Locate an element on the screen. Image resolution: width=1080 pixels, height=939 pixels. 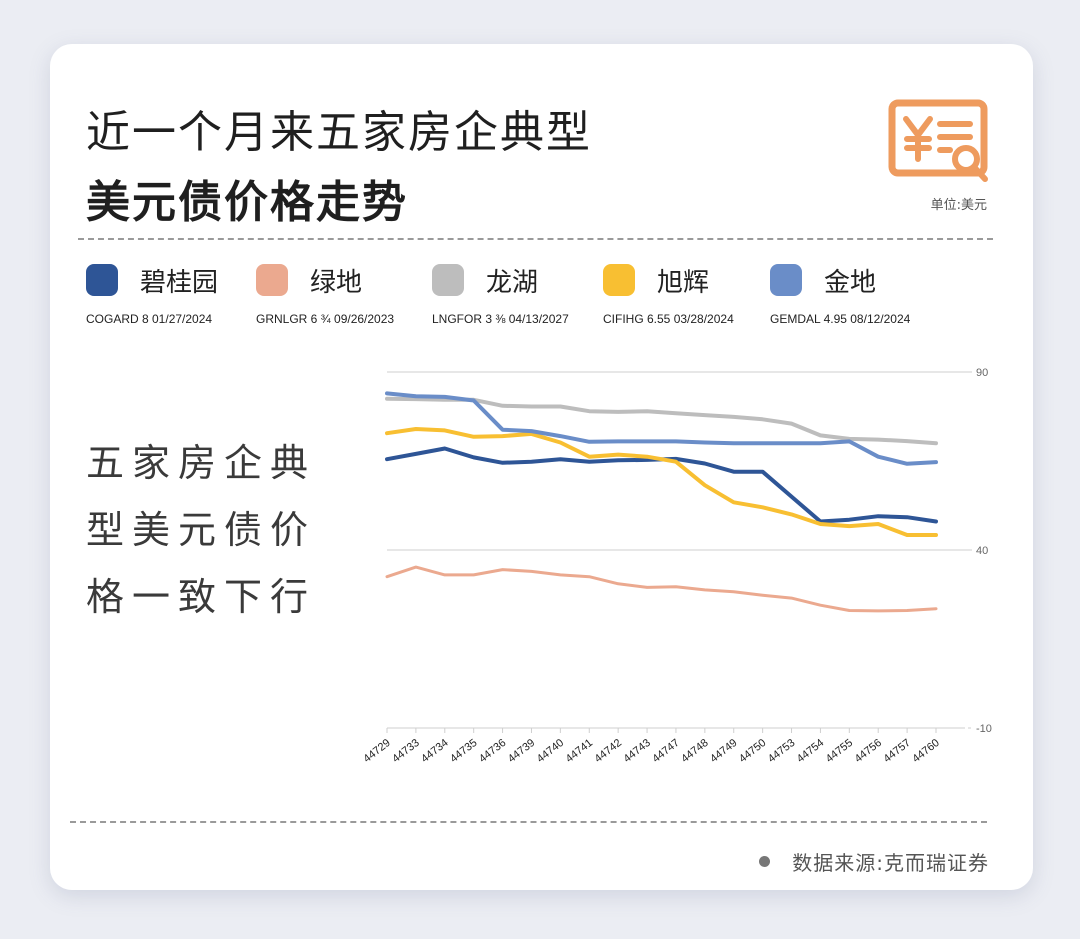
title-line-1: 近一个月来五家房企典型 is located at coordinates (339, 132).